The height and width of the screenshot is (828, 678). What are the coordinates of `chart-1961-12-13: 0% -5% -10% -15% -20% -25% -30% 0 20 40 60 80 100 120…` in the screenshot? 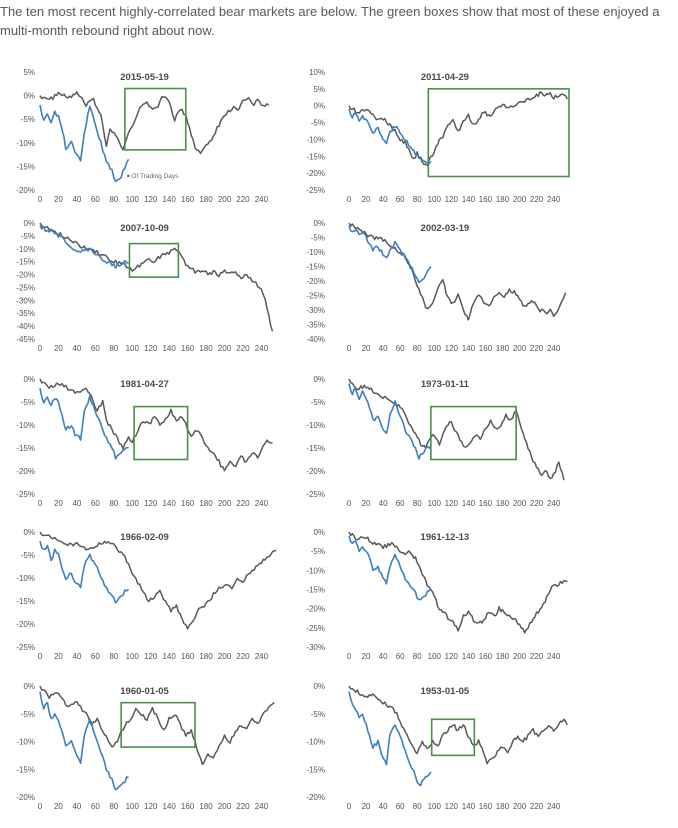 It's located at (437, 594).